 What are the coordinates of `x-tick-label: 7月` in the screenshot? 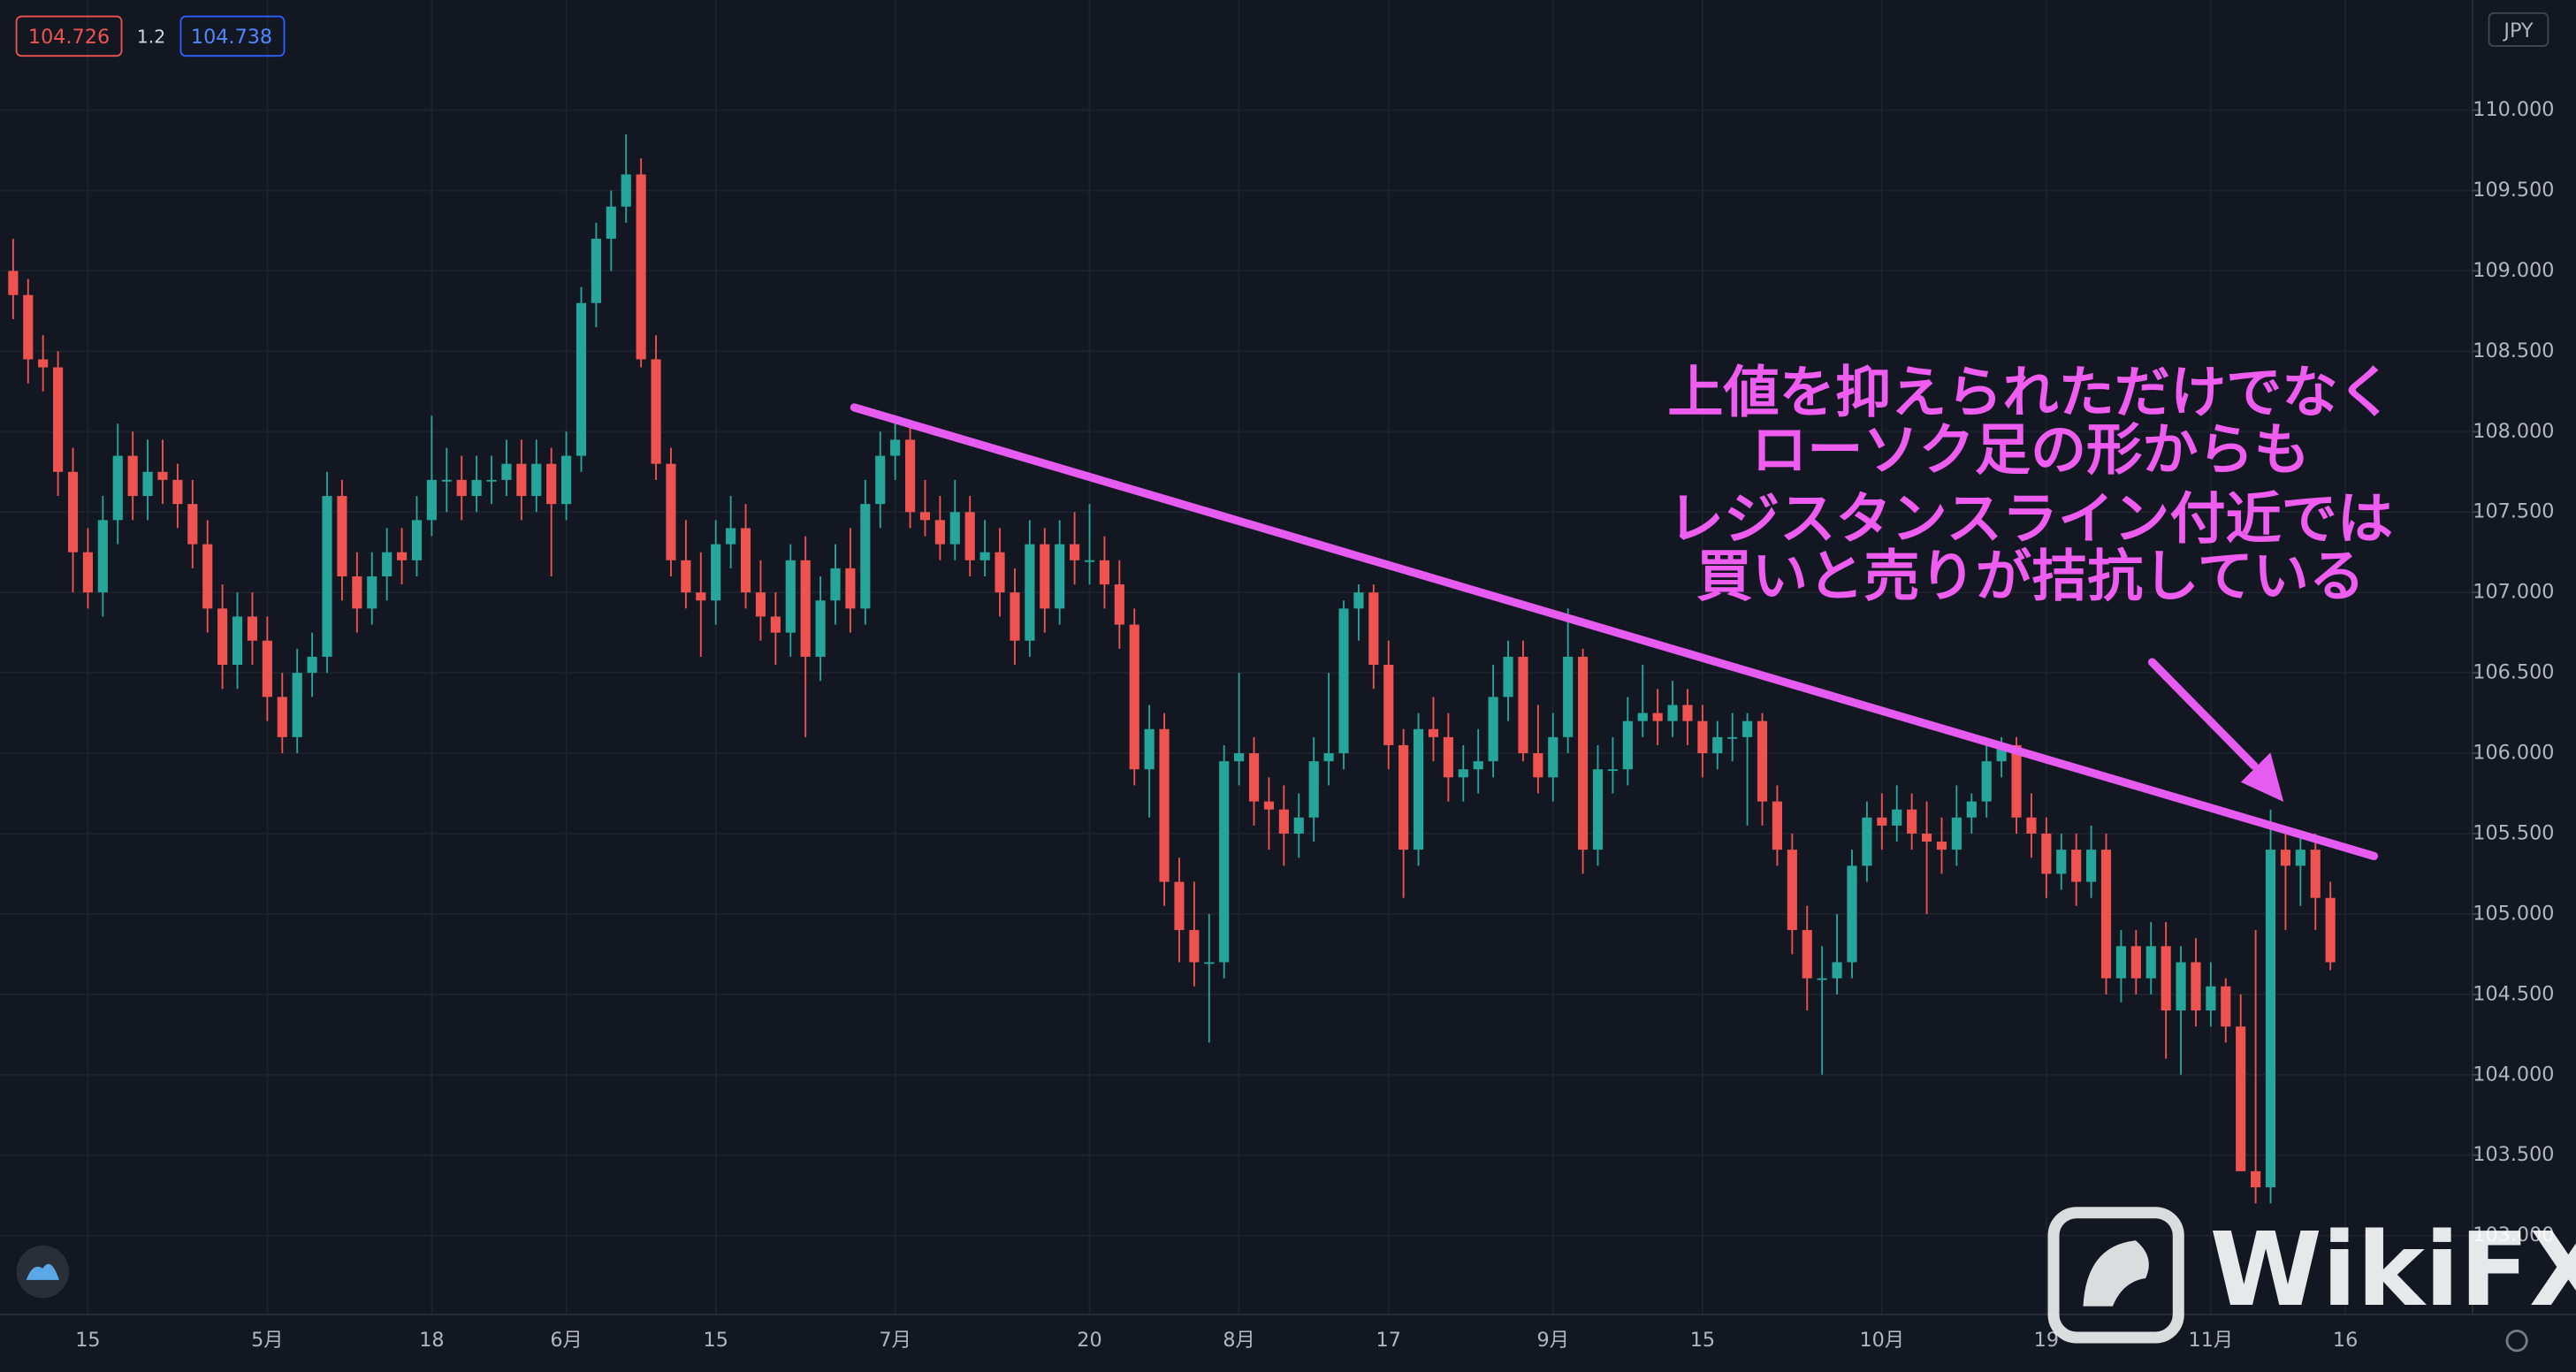 It's located at (895, 1340).